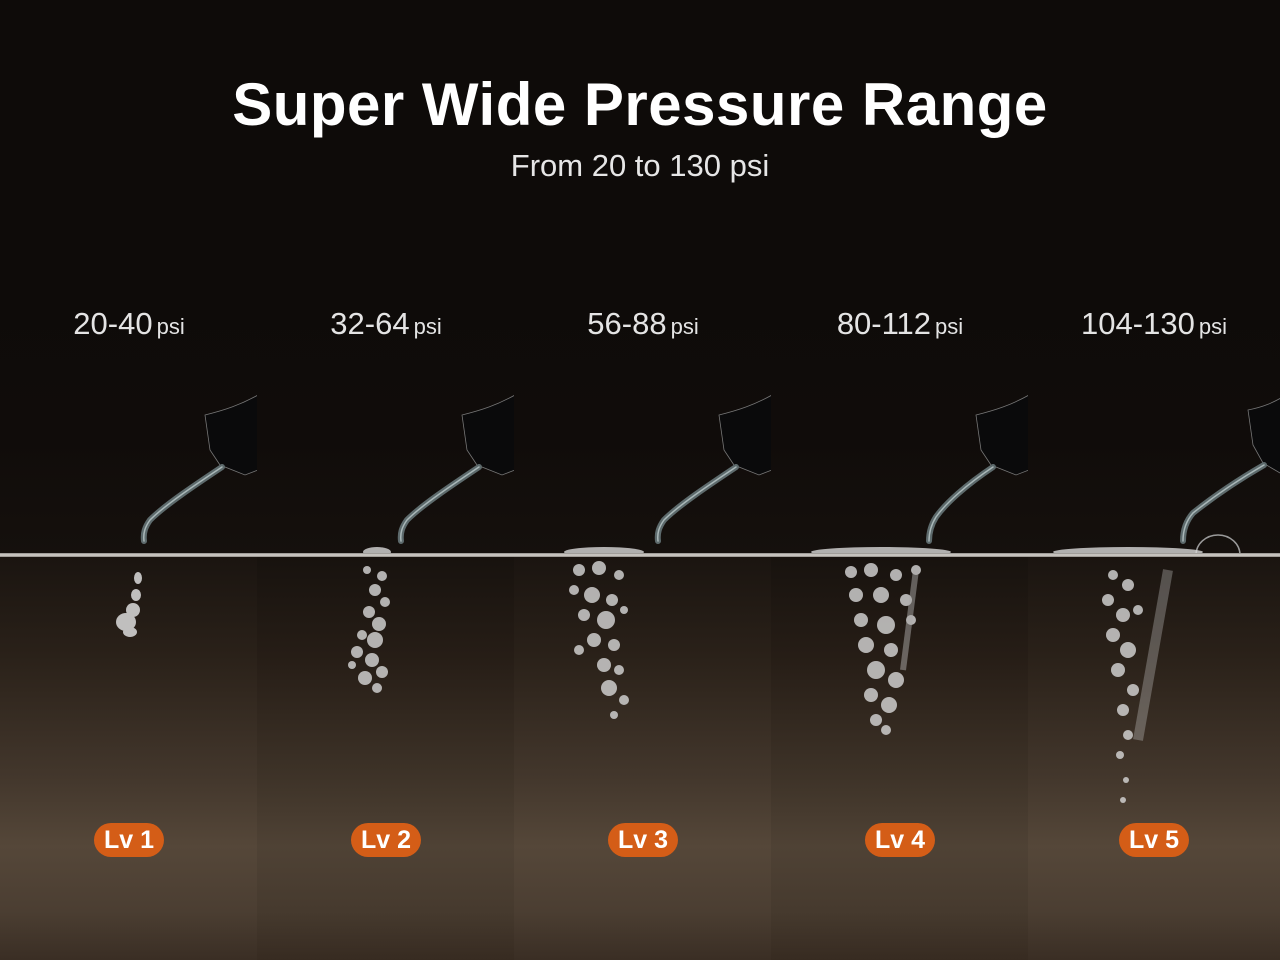 The width and height of the screenshot is (1280, 960). I want to click on level-badge: Lv 3, so click(643, 840).